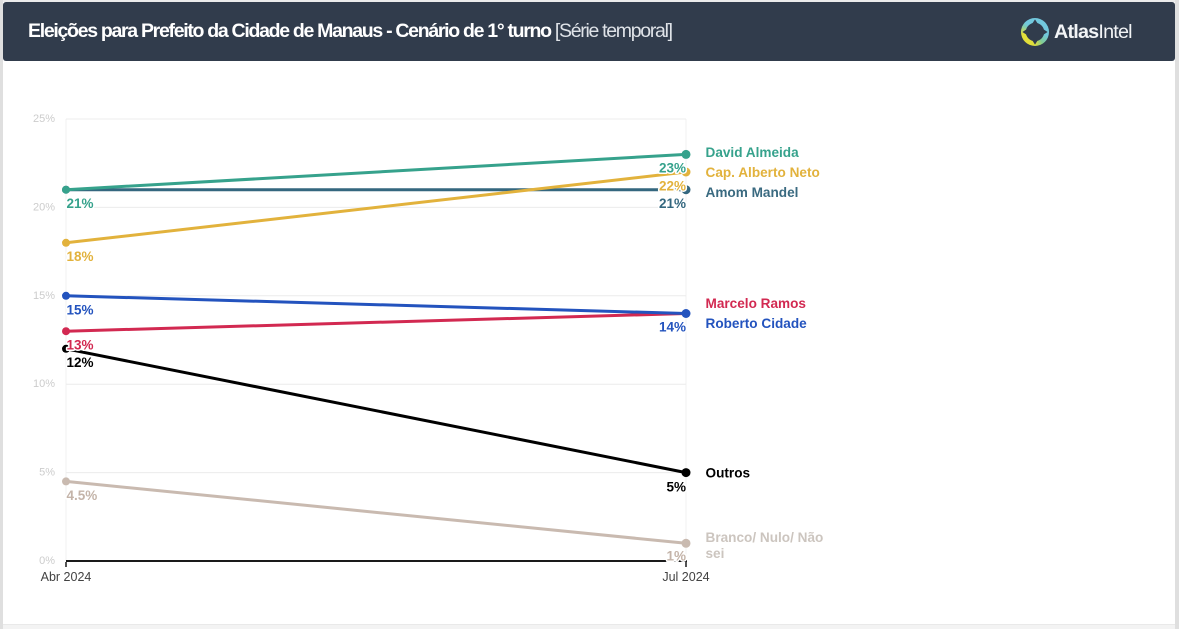 The image size is (1179, 629). I want to click on svg-text: Marcelo Ramos, so click(756, 303).